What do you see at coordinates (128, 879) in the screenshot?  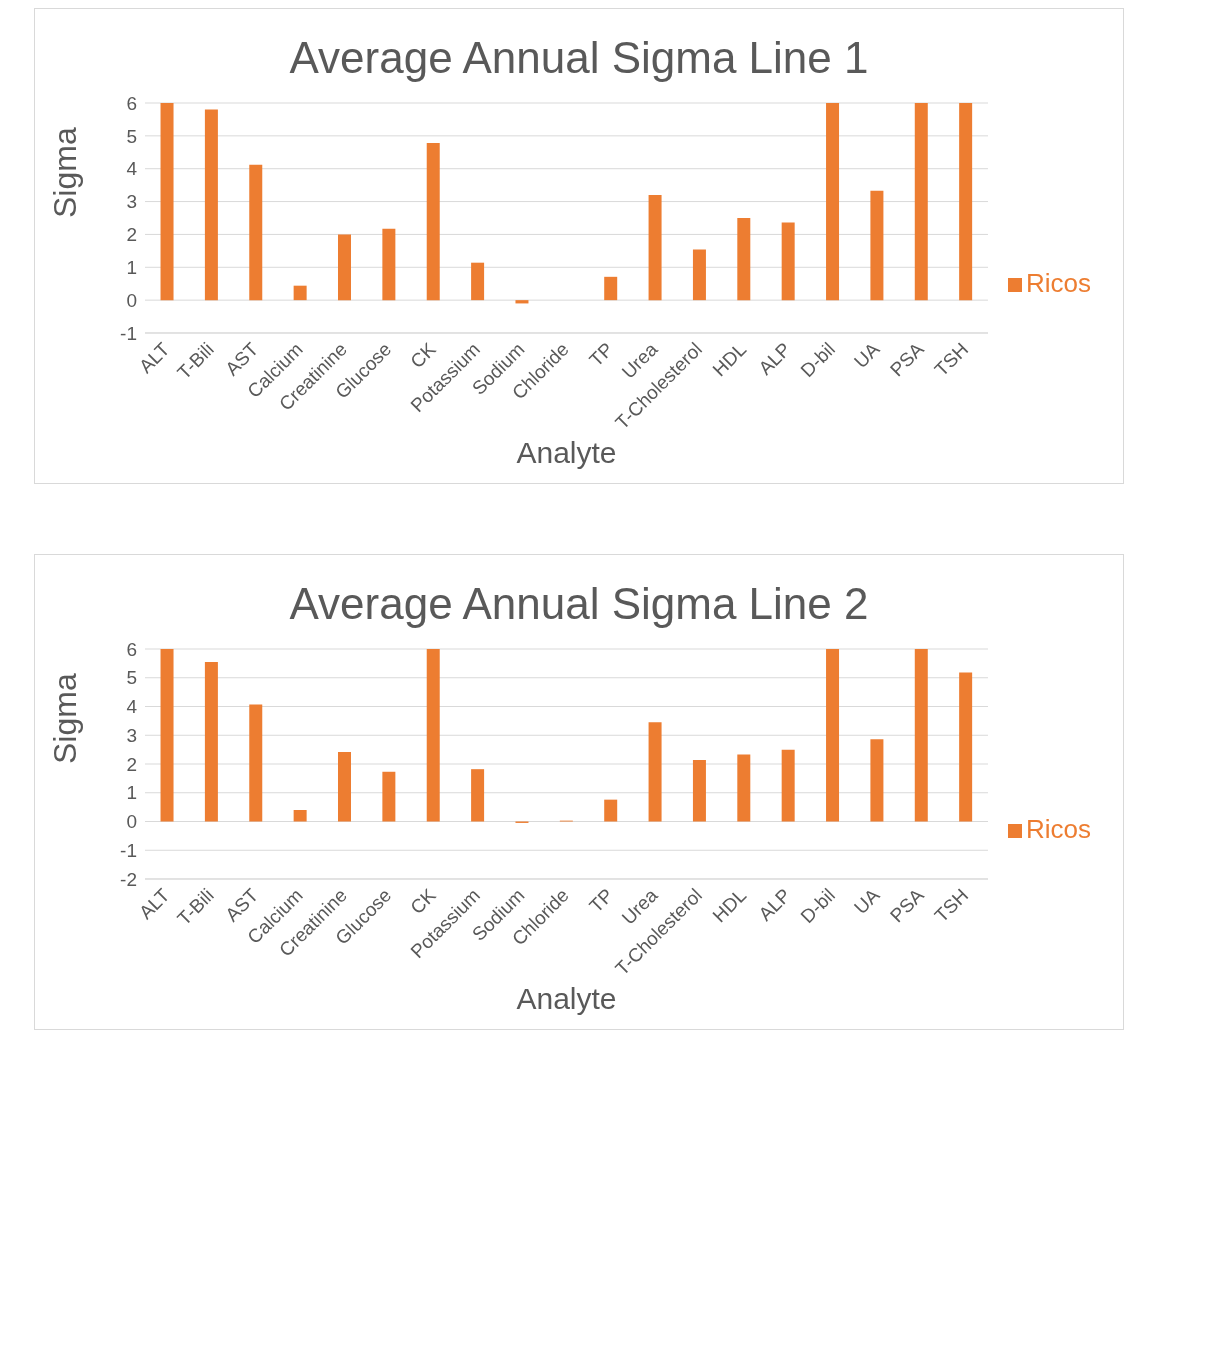 I see `y-tick-label: -2` at bounding box center [128, 879].